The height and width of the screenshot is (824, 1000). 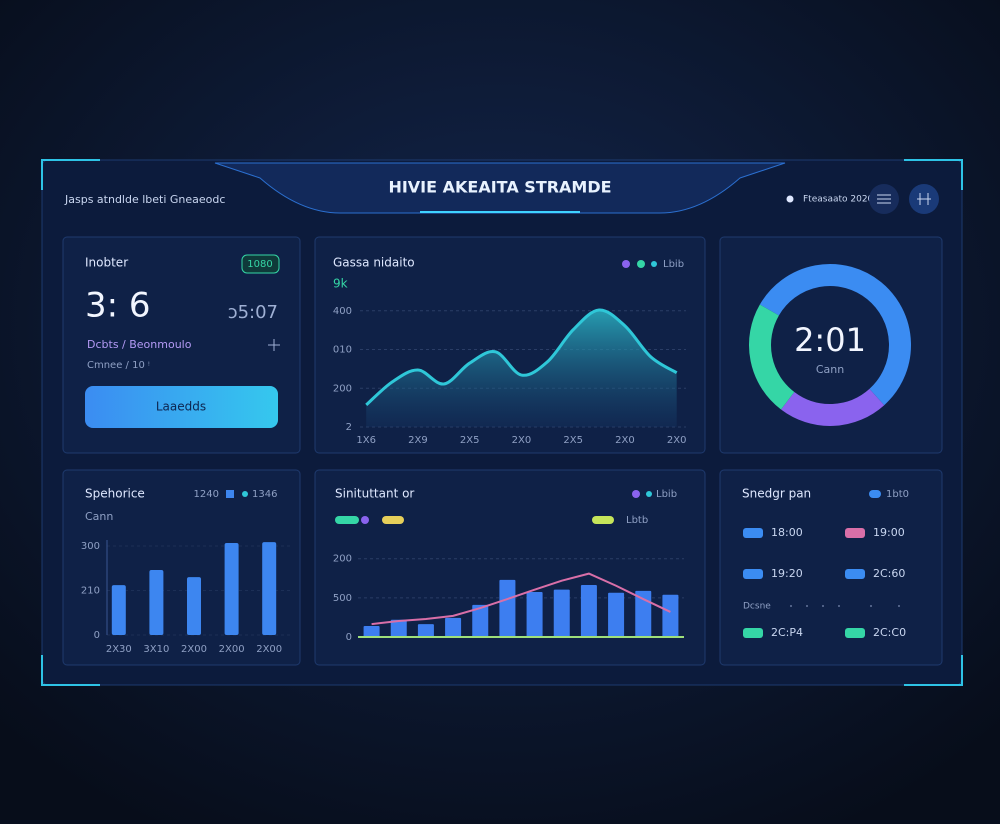 What do you see at coordinates (824, 582) in the screenshot?
I see `list: 18:00 19:00 19:20 2C:60 2C:P4 2C:C0` at bounding box center [824, 582].